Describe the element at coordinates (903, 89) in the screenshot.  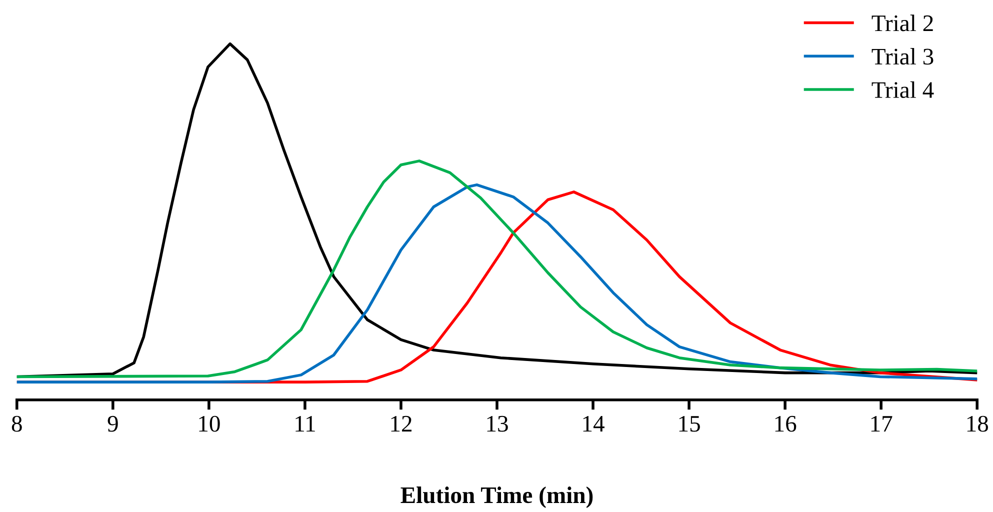
I see `legend-label: Trial 4` at that location.